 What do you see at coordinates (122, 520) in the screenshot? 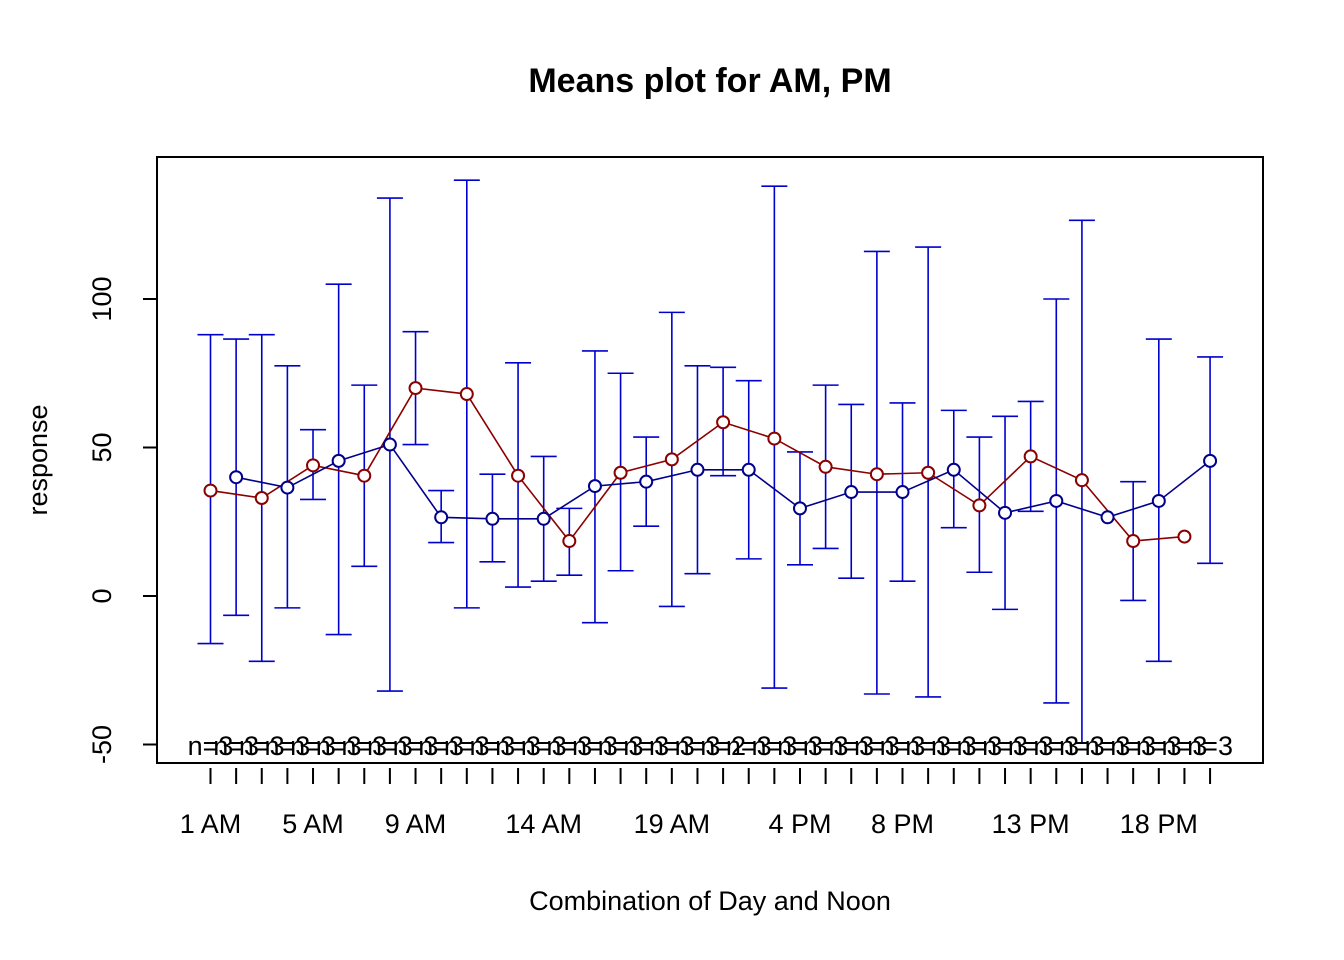
I see `y-axis: -50 0 50 100` at bounding box center [122, 520].